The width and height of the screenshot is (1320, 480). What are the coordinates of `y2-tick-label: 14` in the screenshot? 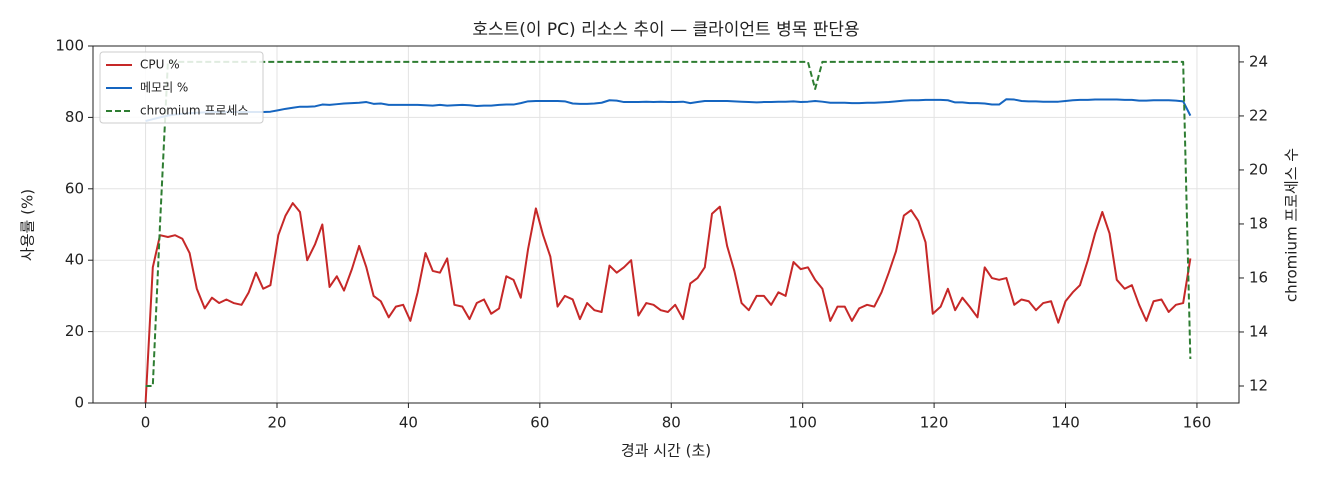 It's located at (1258, 331).